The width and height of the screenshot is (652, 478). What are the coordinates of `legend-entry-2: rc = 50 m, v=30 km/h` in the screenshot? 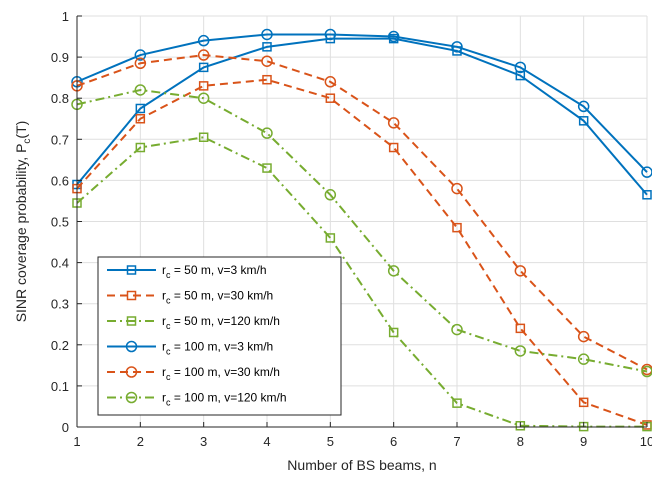 It's located at (190, 297).